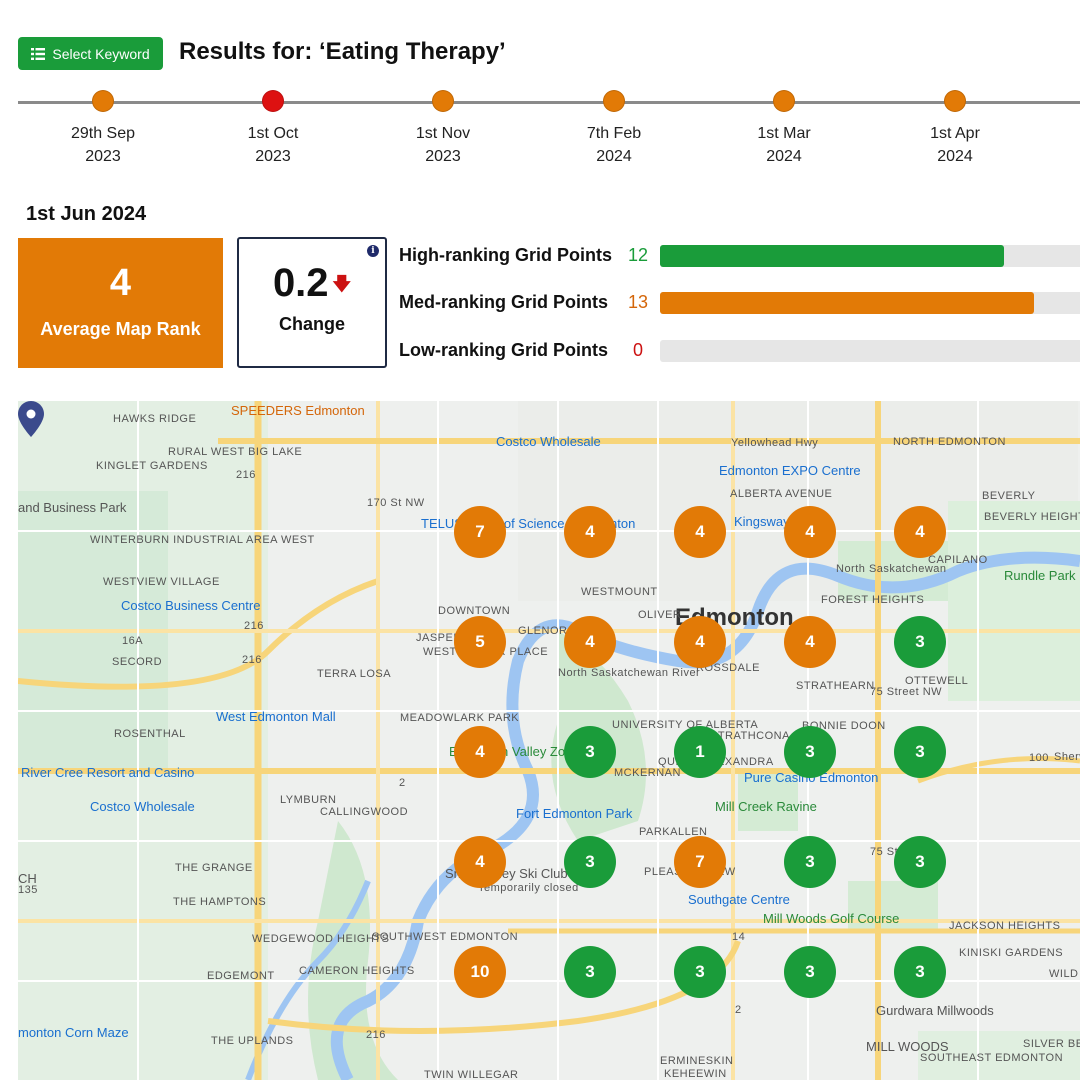  Describe the element at coordinates (108, 772) in the screenshot. I see `map-label: River Cree Resort and Casino` at that location.